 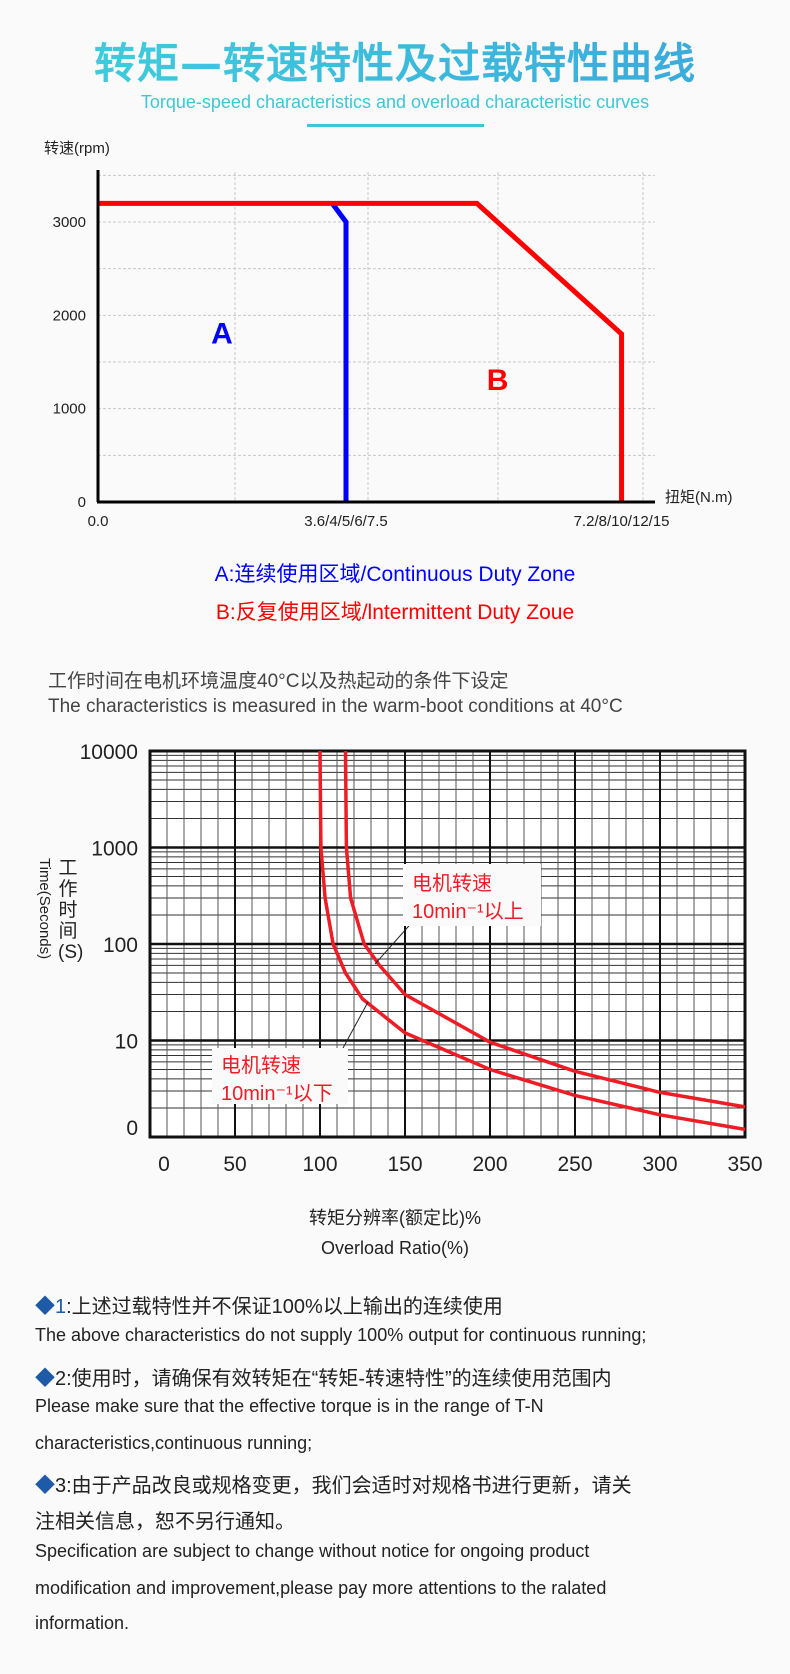 I want to click on note-1-cn: ◆1:上述过载特性并不保证100%以上输出的连续使用, so click(x=269, y=1304).